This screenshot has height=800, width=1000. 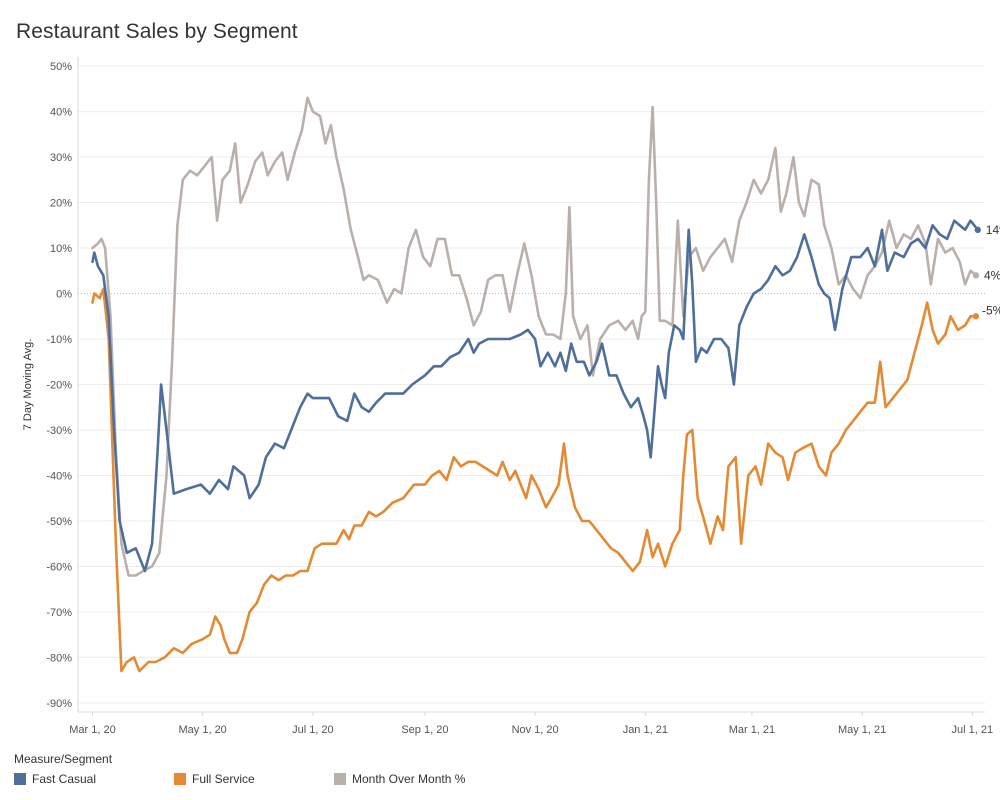 I want to click on y-tick-label: 0%, so click(x=64, y=295).